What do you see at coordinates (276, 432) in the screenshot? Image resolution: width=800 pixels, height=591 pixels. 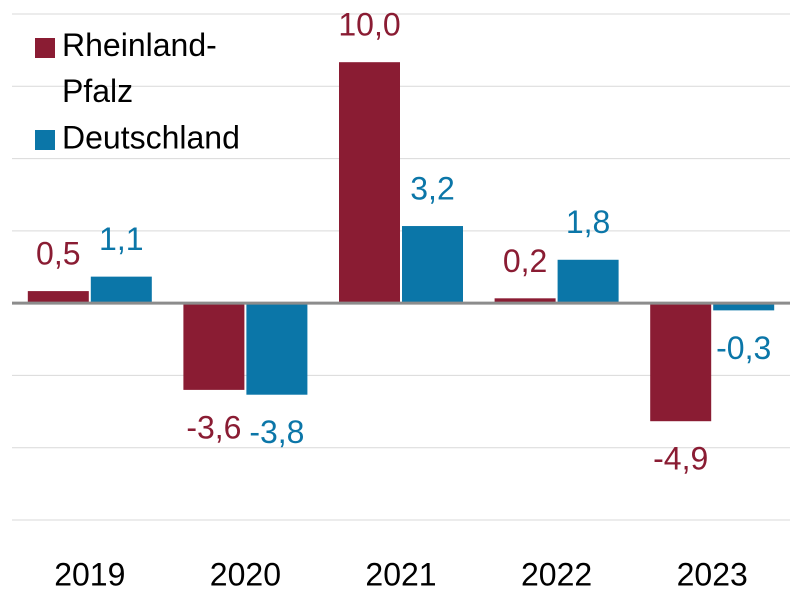 I see `data-label: -3,8` at bounding box center [276, 432].